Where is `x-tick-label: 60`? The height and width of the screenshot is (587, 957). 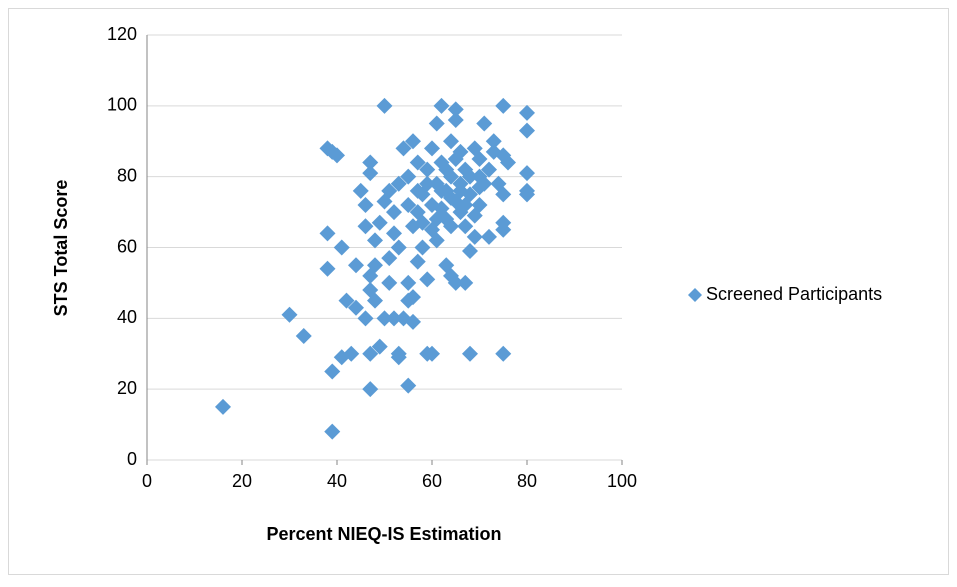 x-tick-label: 60 is located at coordinates (432, 481).